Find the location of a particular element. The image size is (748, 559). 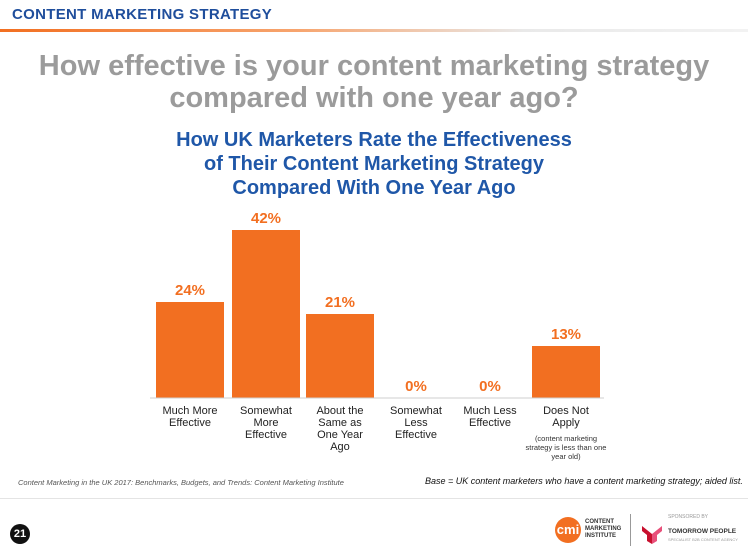

tomorrow-people-logo-icon is located at coordinates (652, 535).